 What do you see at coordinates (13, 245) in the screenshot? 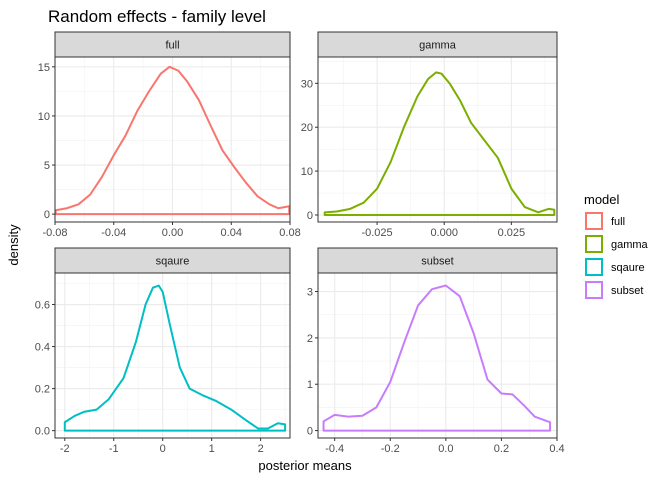
I see `y-axis-title: density` at bounding box center [13, 245].